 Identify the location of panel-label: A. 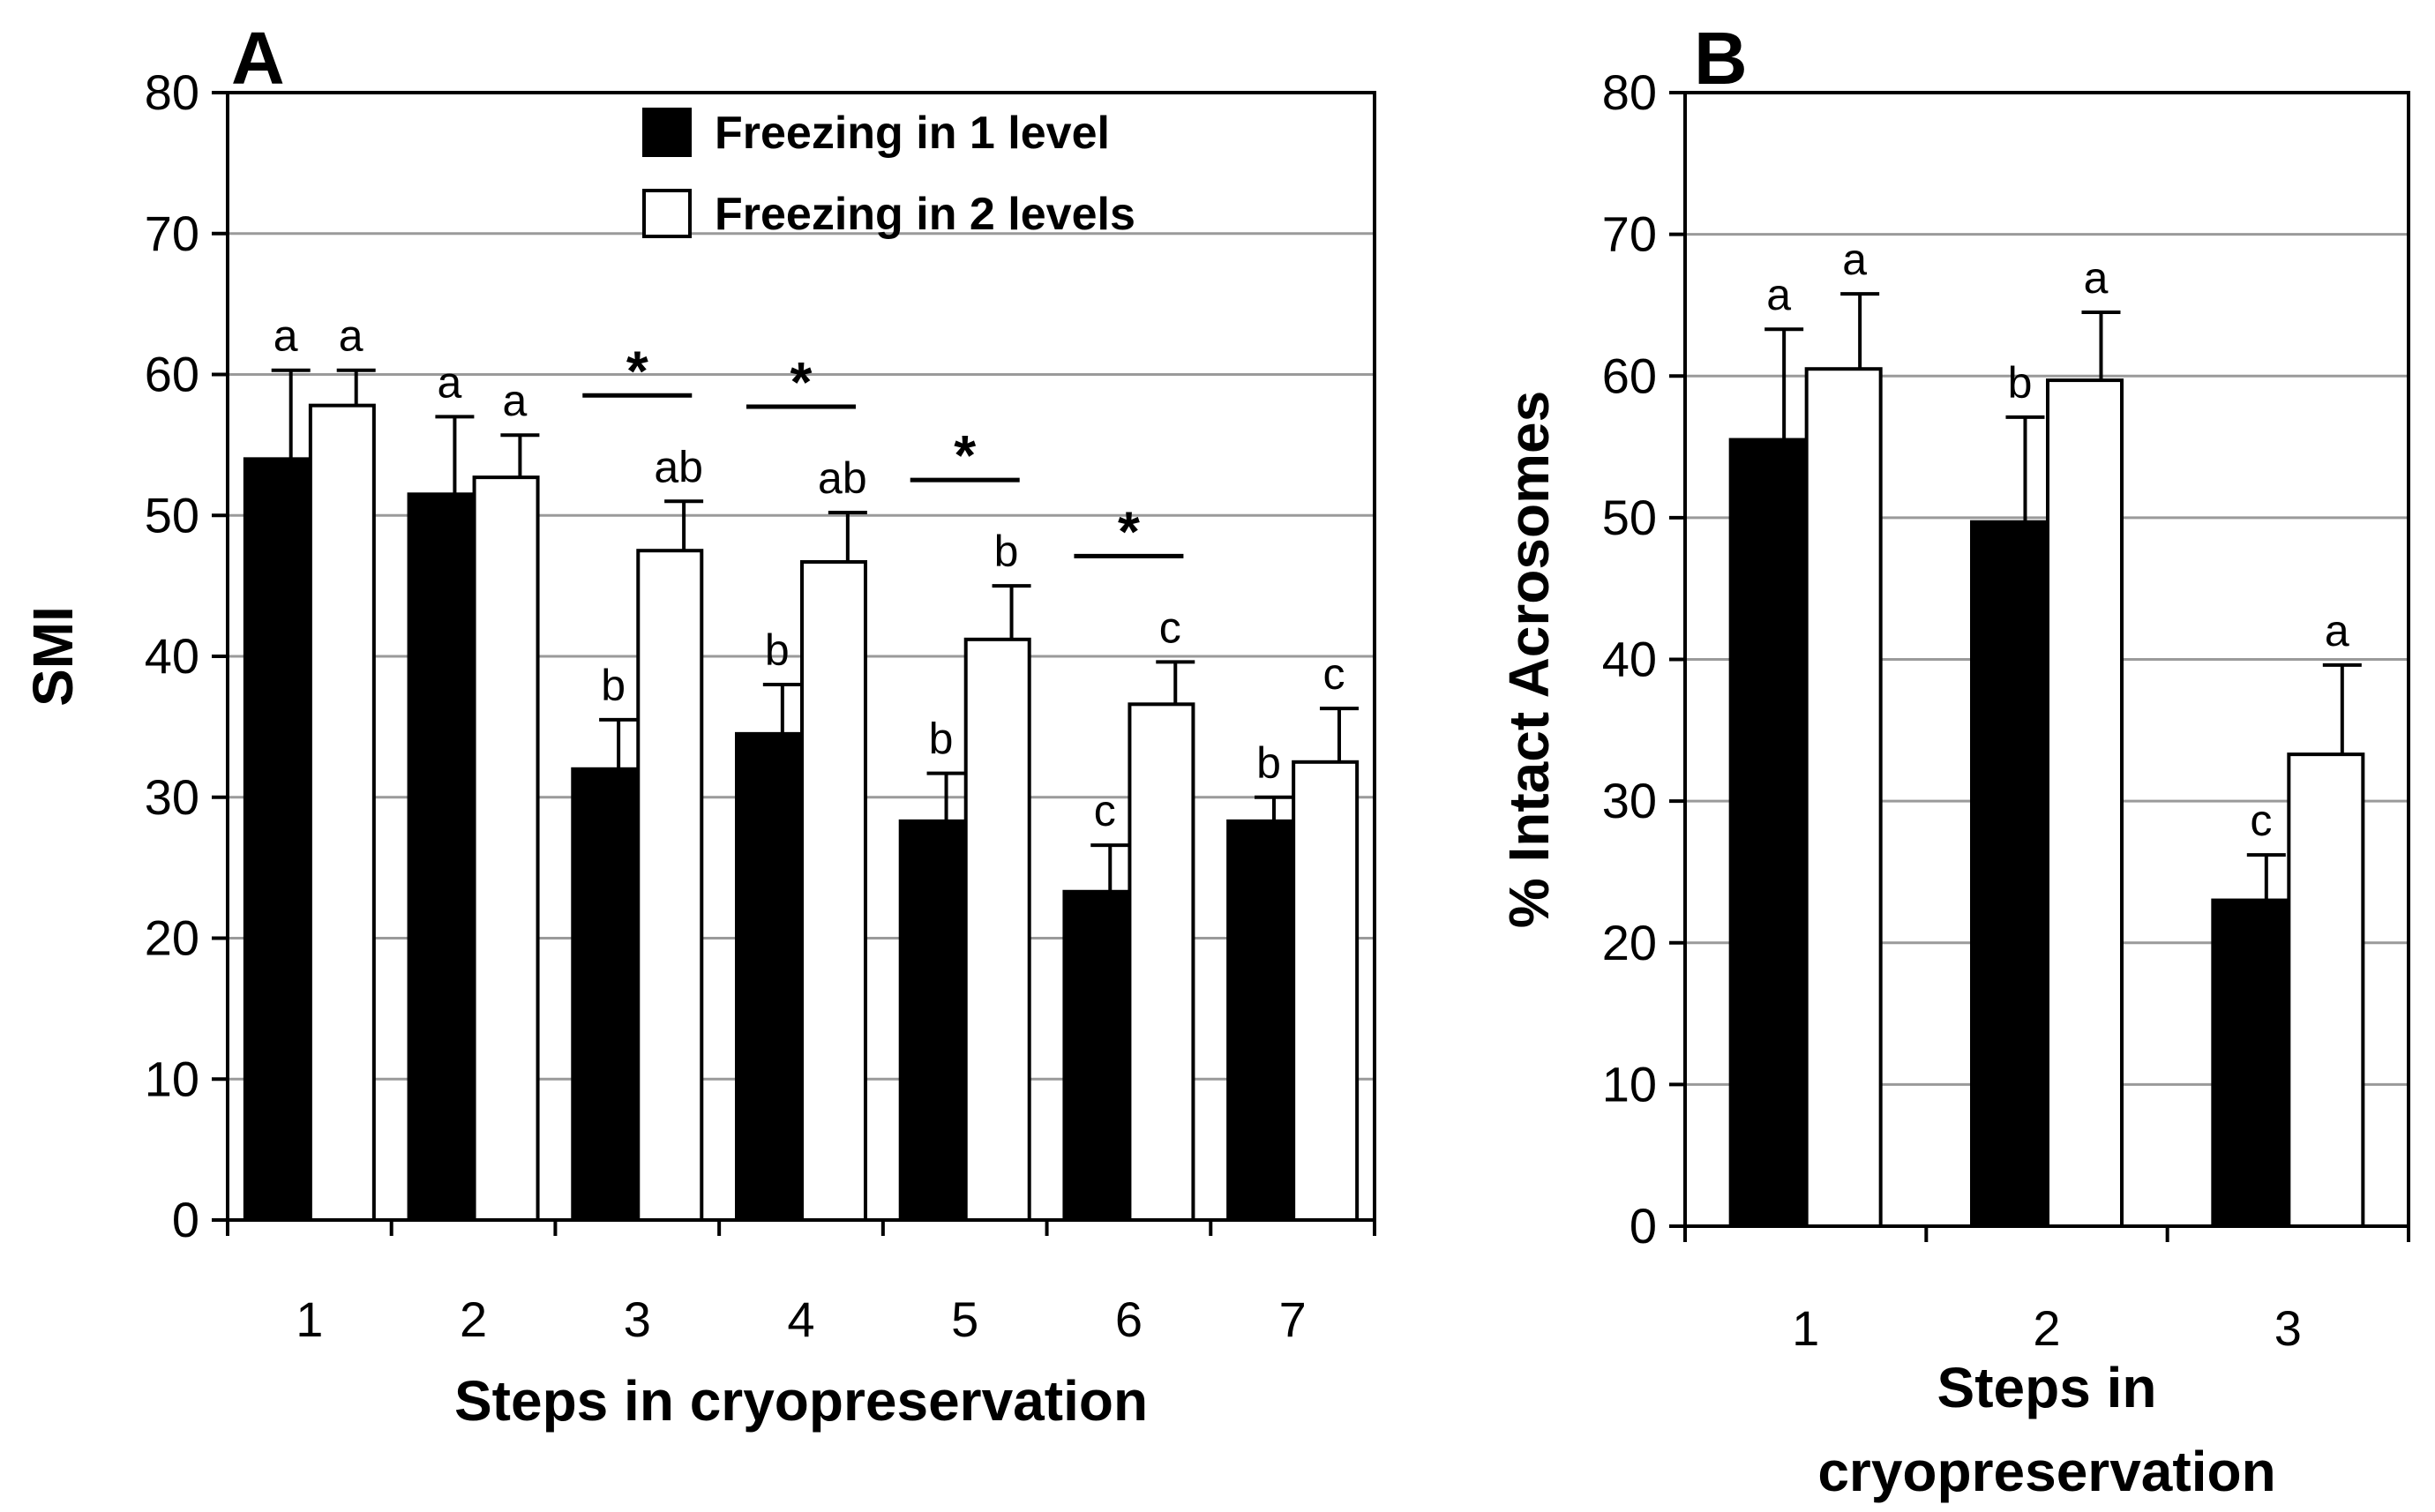
(258, 58).